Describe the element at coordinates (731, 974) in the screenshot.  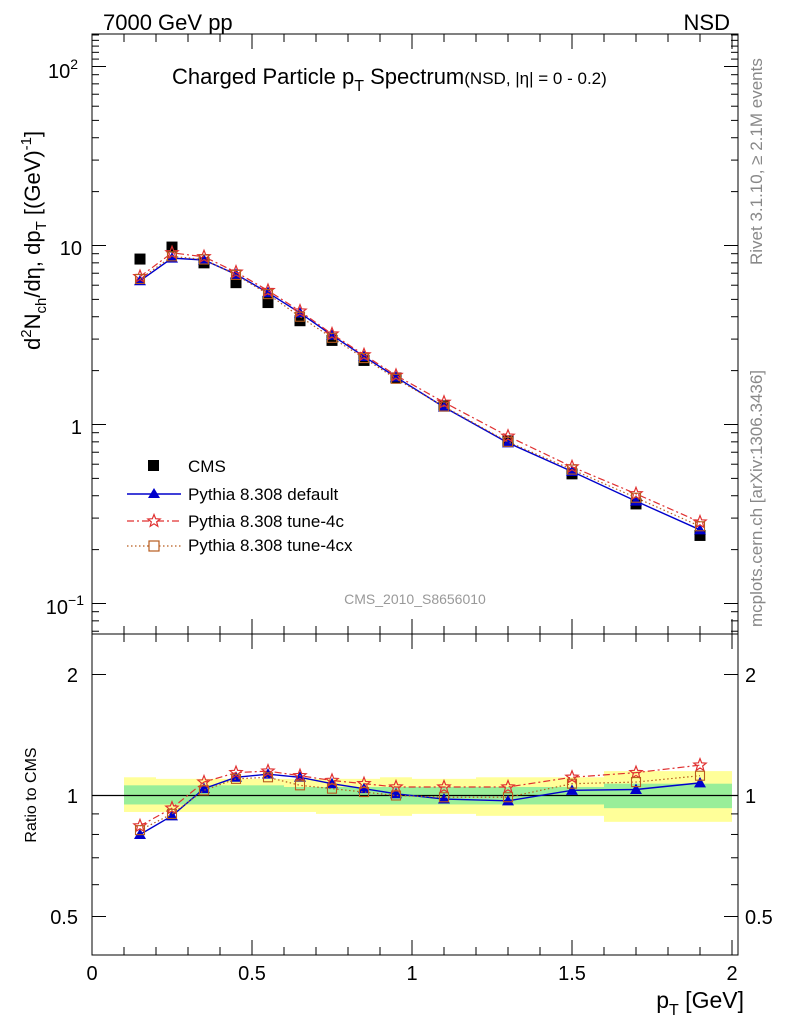
I see `xtick-label-2: 2` at that location.